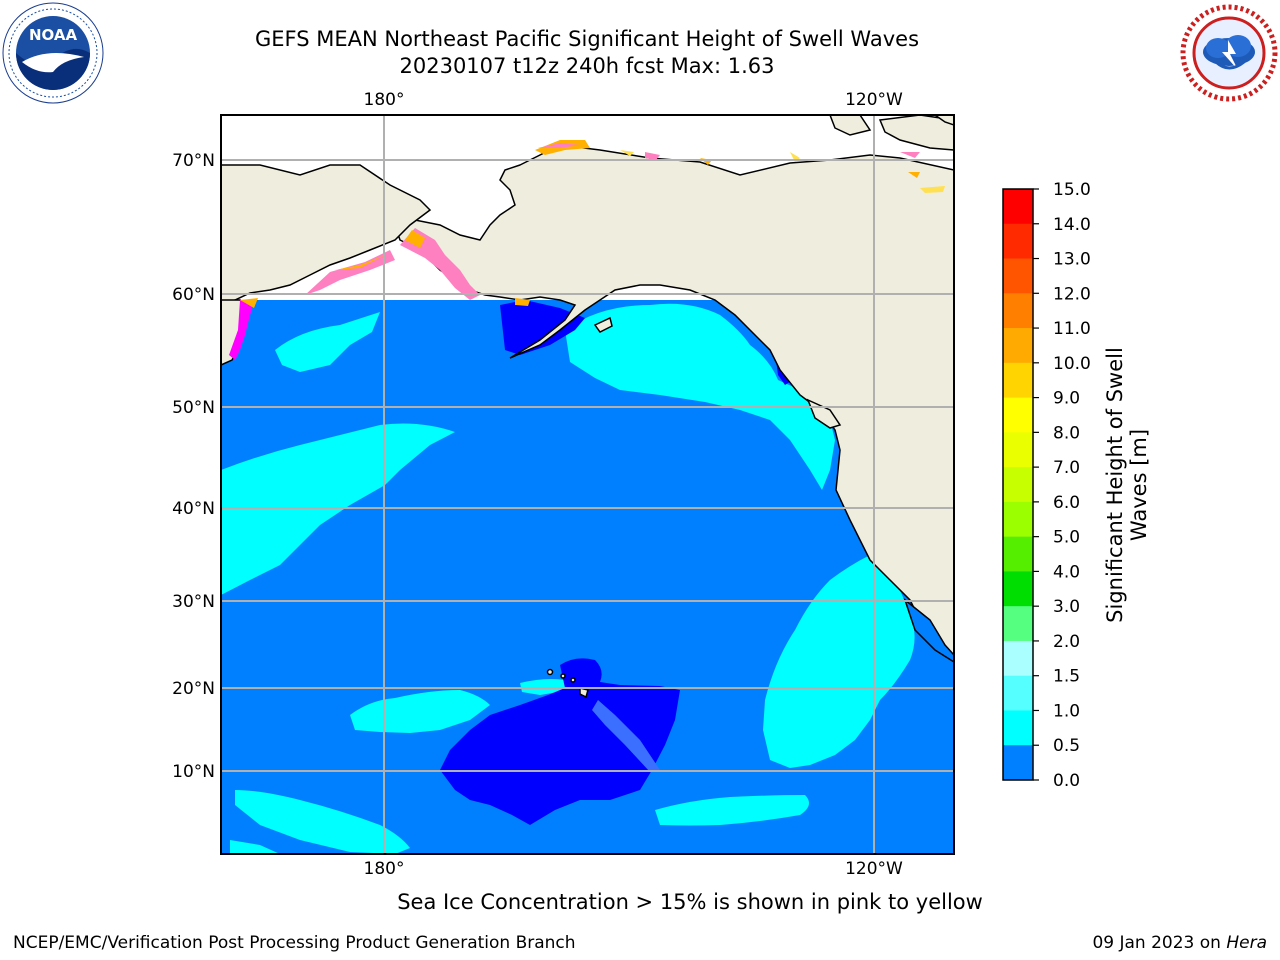  What do you see at coordinates (384, 100) in the screenshot?
I see `lon-label-top-180: 180°` at bounding box center [384, 100].